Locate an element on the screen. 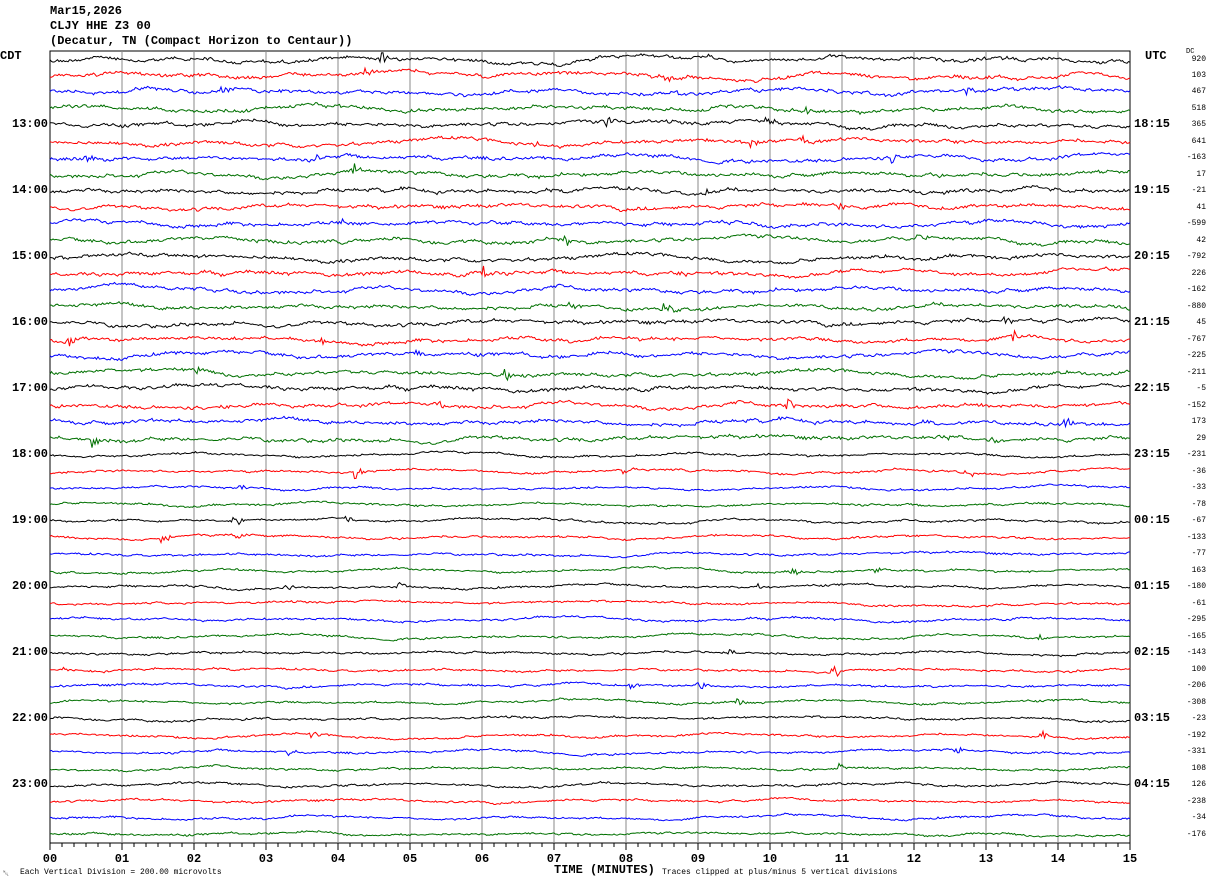  dc-offset-label: -77 is located at coordinates (1198, 553).